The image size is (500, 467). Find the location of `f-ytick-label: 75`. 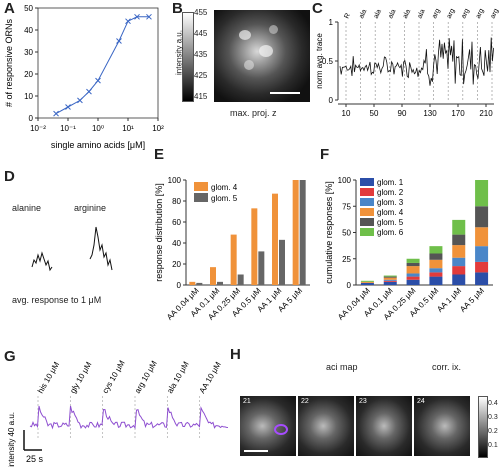

f-ytick-label: 75 is located at coordinates (346, 206).